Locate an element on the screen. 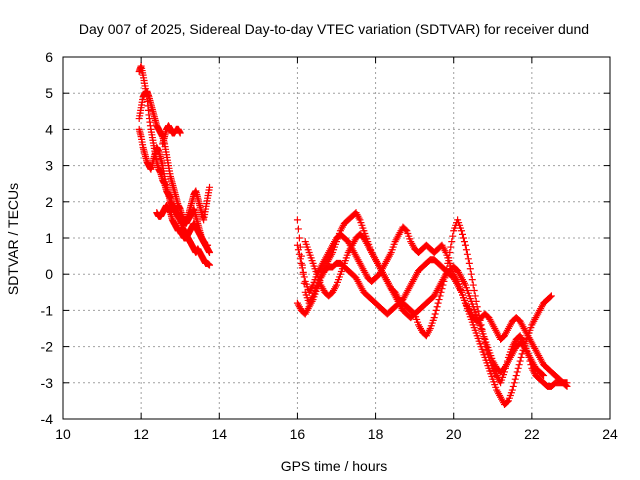  x-axis-label: GPS time / hours is located at coordinates (334, 466).